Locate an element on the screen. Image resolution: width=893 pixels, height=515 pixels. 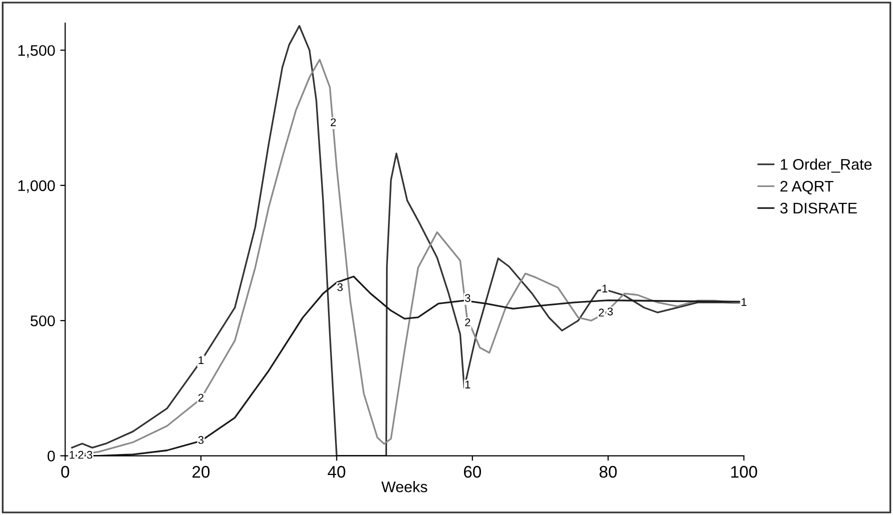
y-tick-label: 0 is located at coordinates (51, 456).